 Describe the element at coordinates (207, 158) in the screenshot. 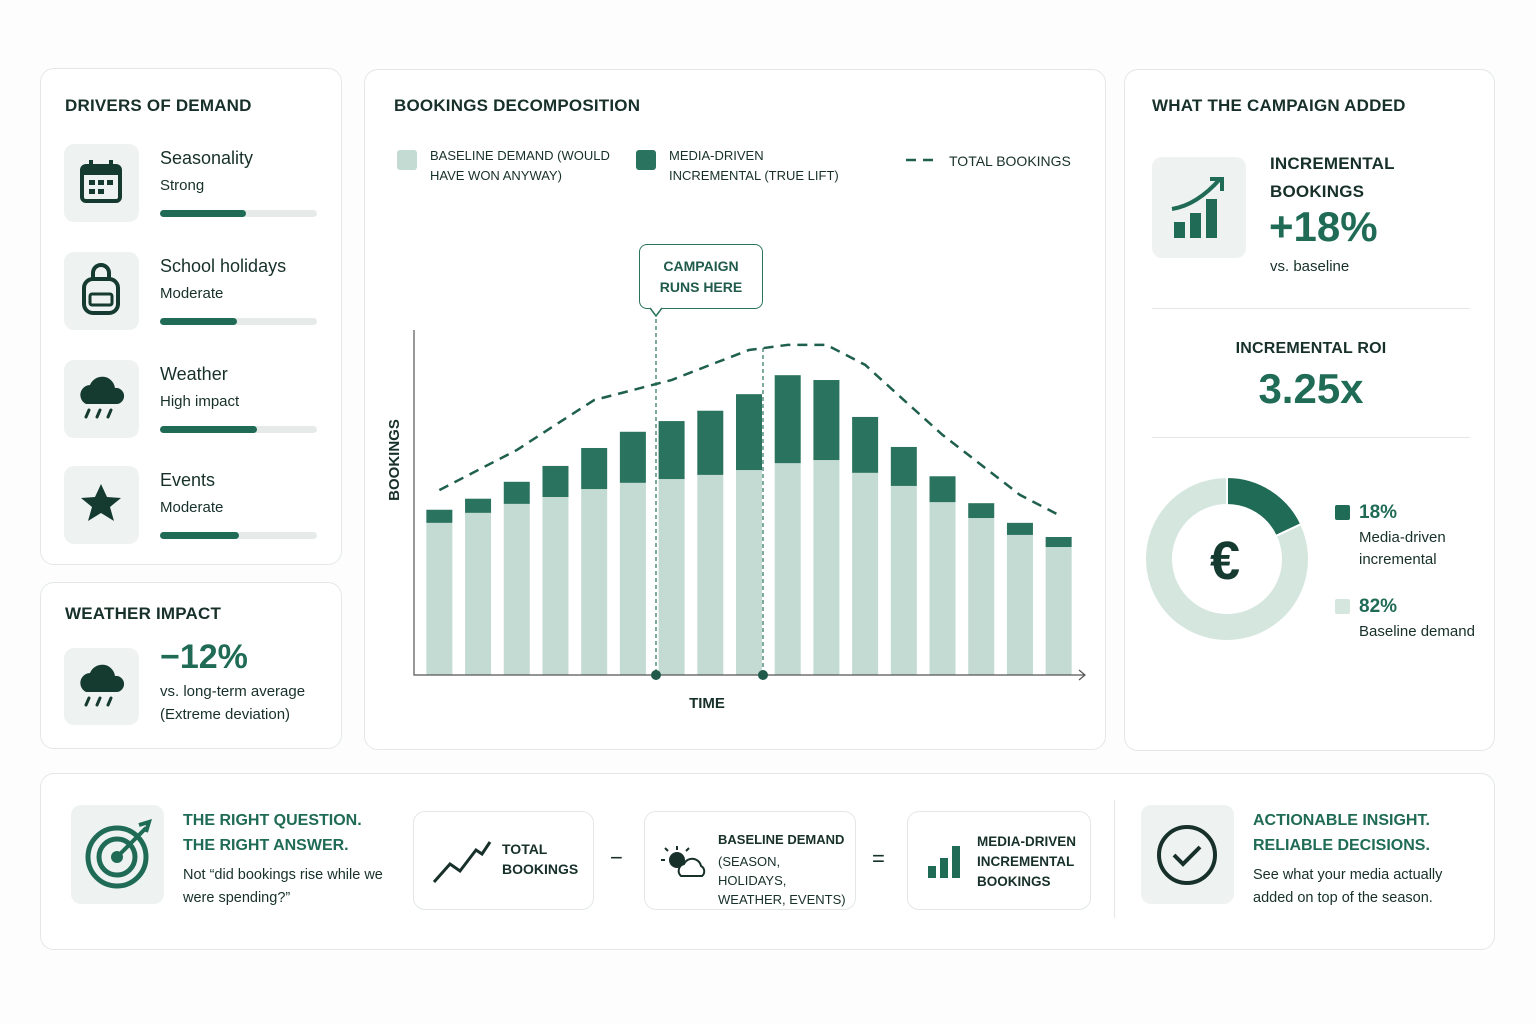

I see `driver-name: Seasonality` at that location.